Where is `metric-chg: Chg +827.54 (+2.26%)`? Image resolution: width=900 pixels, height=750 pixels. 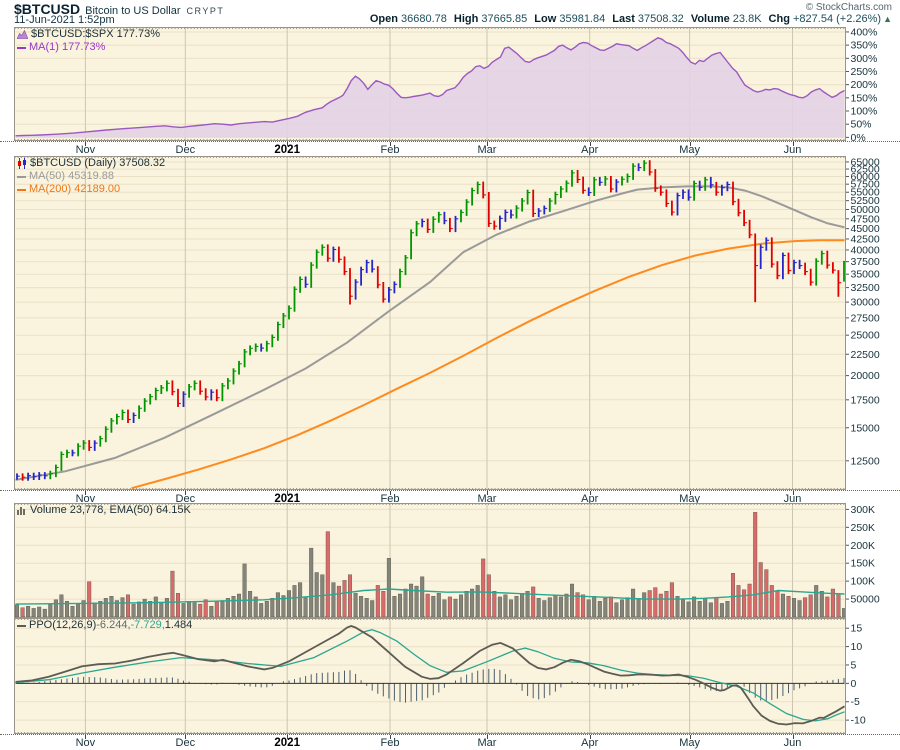 metric-chg: Chg +827.54 (+2.26%) is located at coordinates (825, 19).